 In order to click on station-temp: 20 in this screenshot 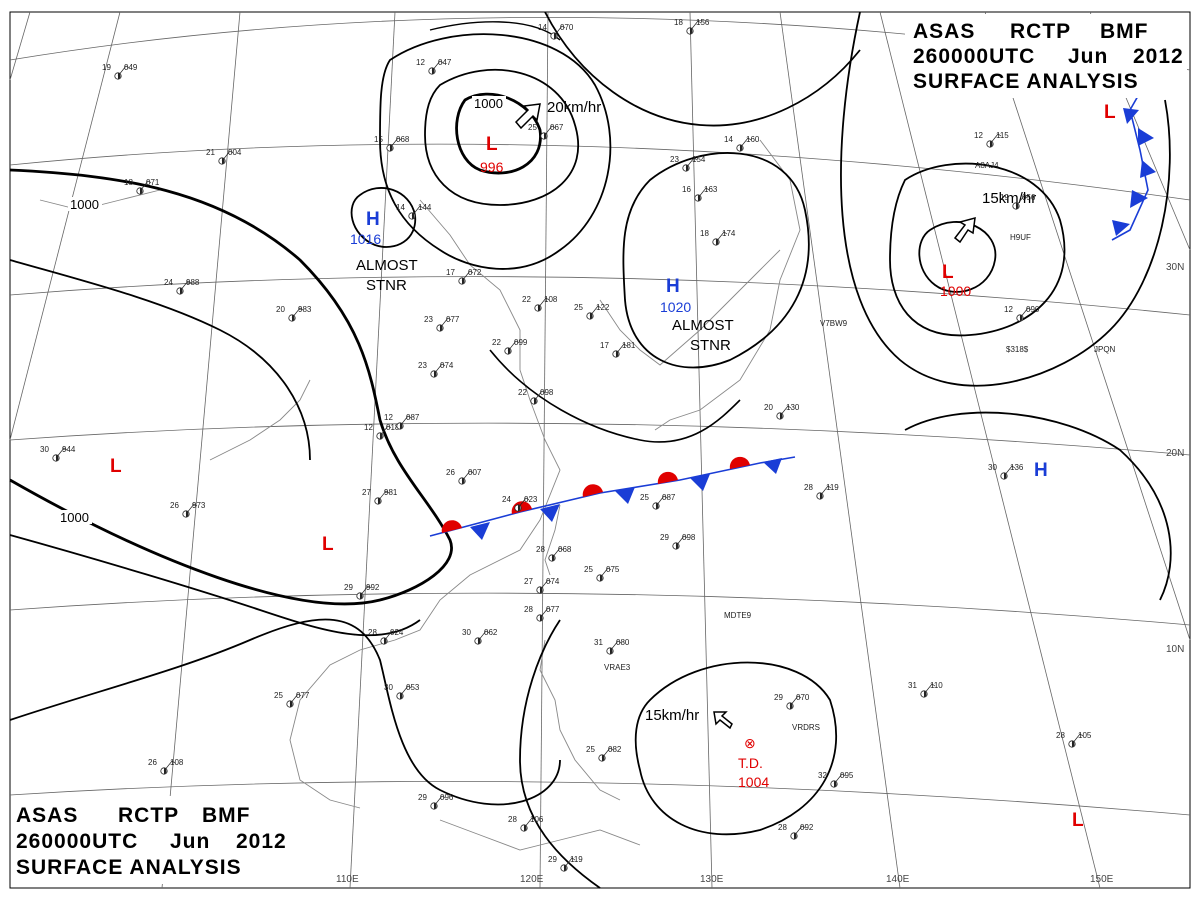, I will do `click(768, 407)`.